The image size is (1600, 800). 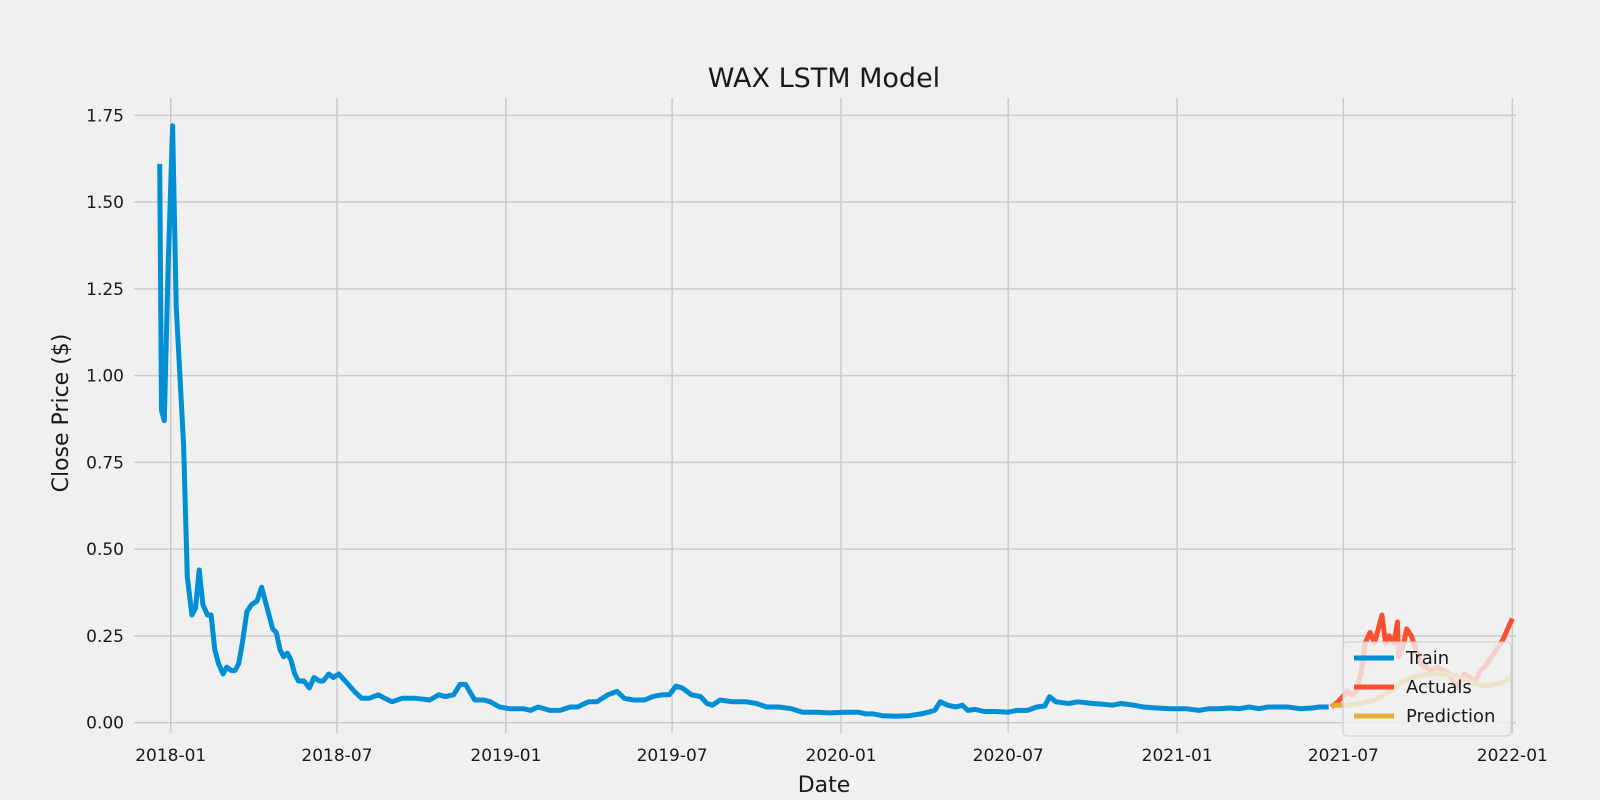 I want to click on x-axis-title: Date, so click(x=824, y=785).